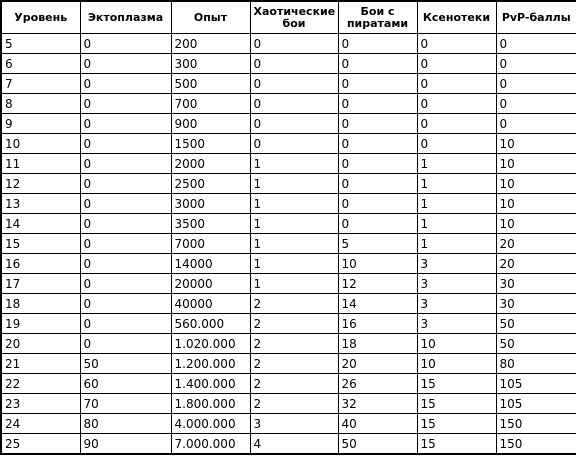 The height and width of the screenshot is (475, 576). I want to click on cell-experience: 4.000.000, so click(210, 423).